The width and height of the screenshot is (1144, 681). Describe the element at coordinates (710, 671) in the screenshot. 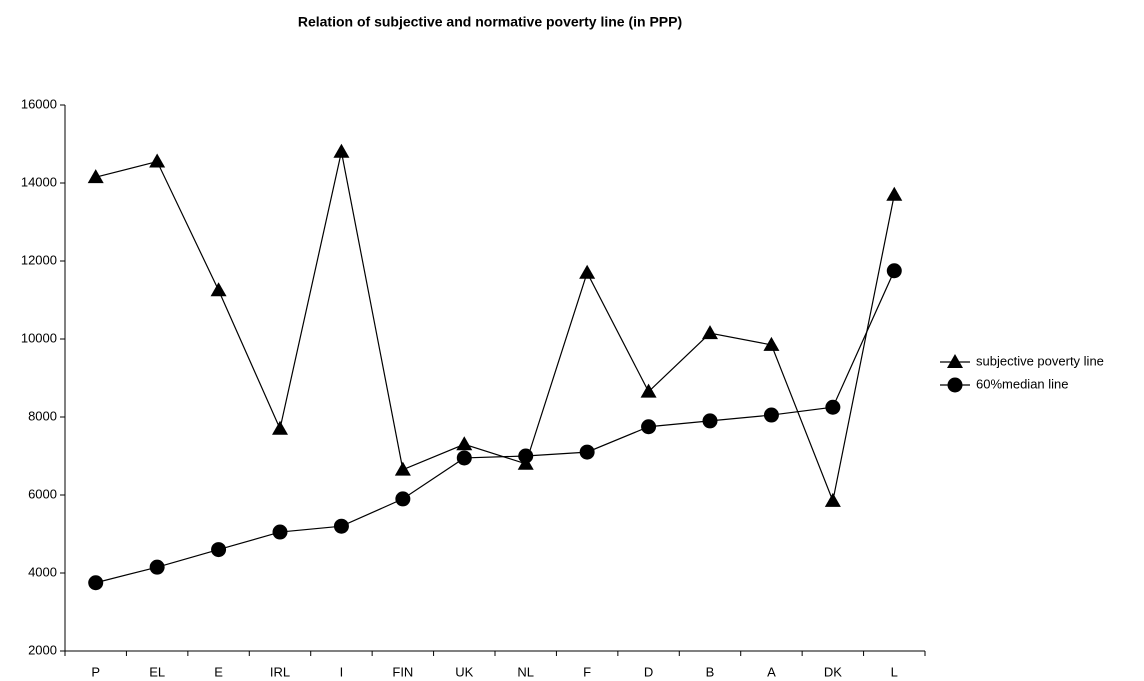

I see `x-tick-label: B` at that location.